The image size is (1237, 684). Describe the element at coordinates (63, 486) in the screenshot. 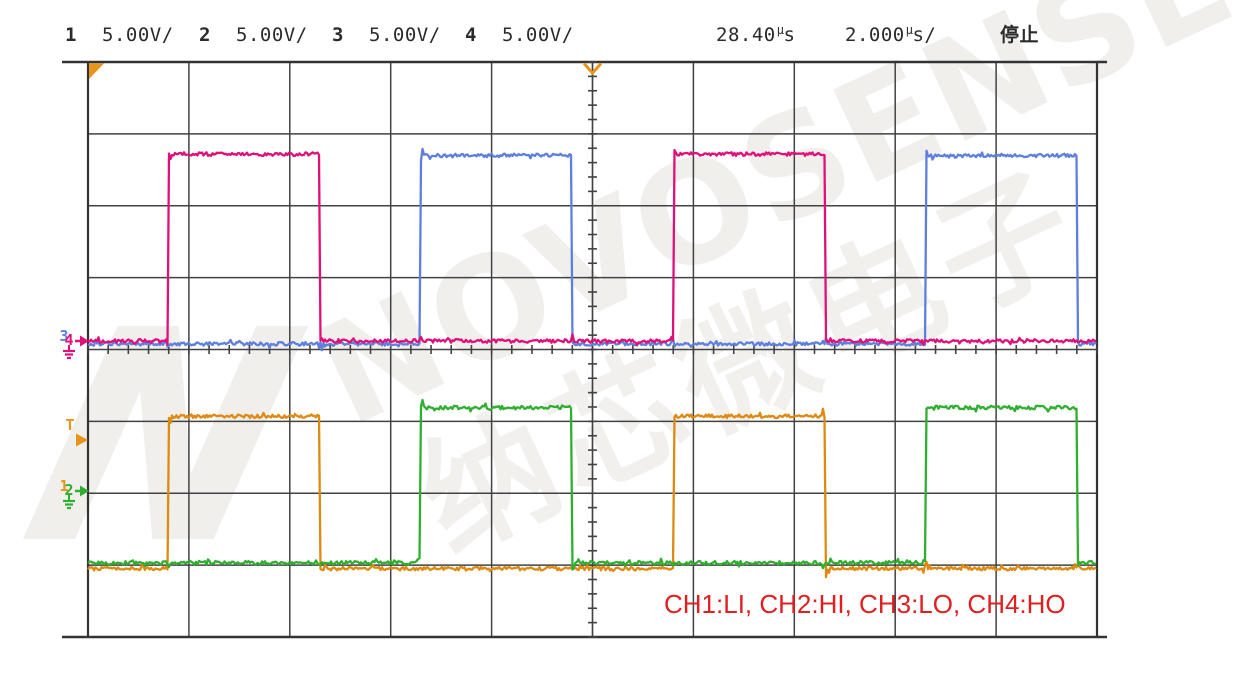

I see `ground-marker-digit-1: 1` at that location.